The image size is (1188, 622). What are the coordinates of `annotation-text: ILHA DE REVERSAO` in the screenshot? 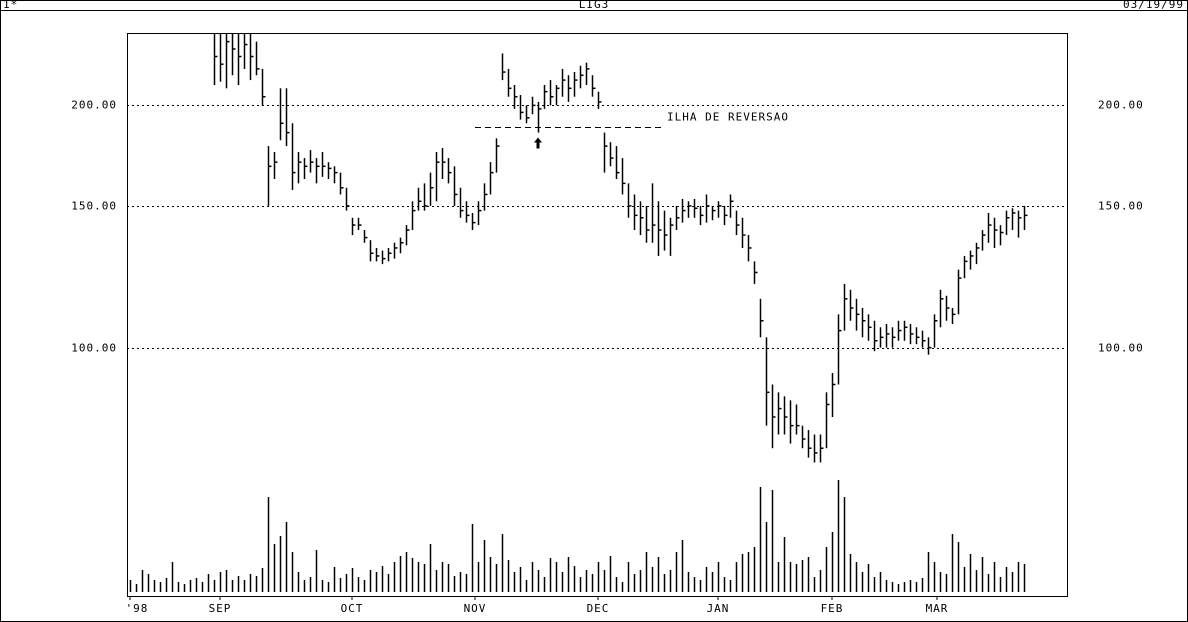 It's located at (728, 117).